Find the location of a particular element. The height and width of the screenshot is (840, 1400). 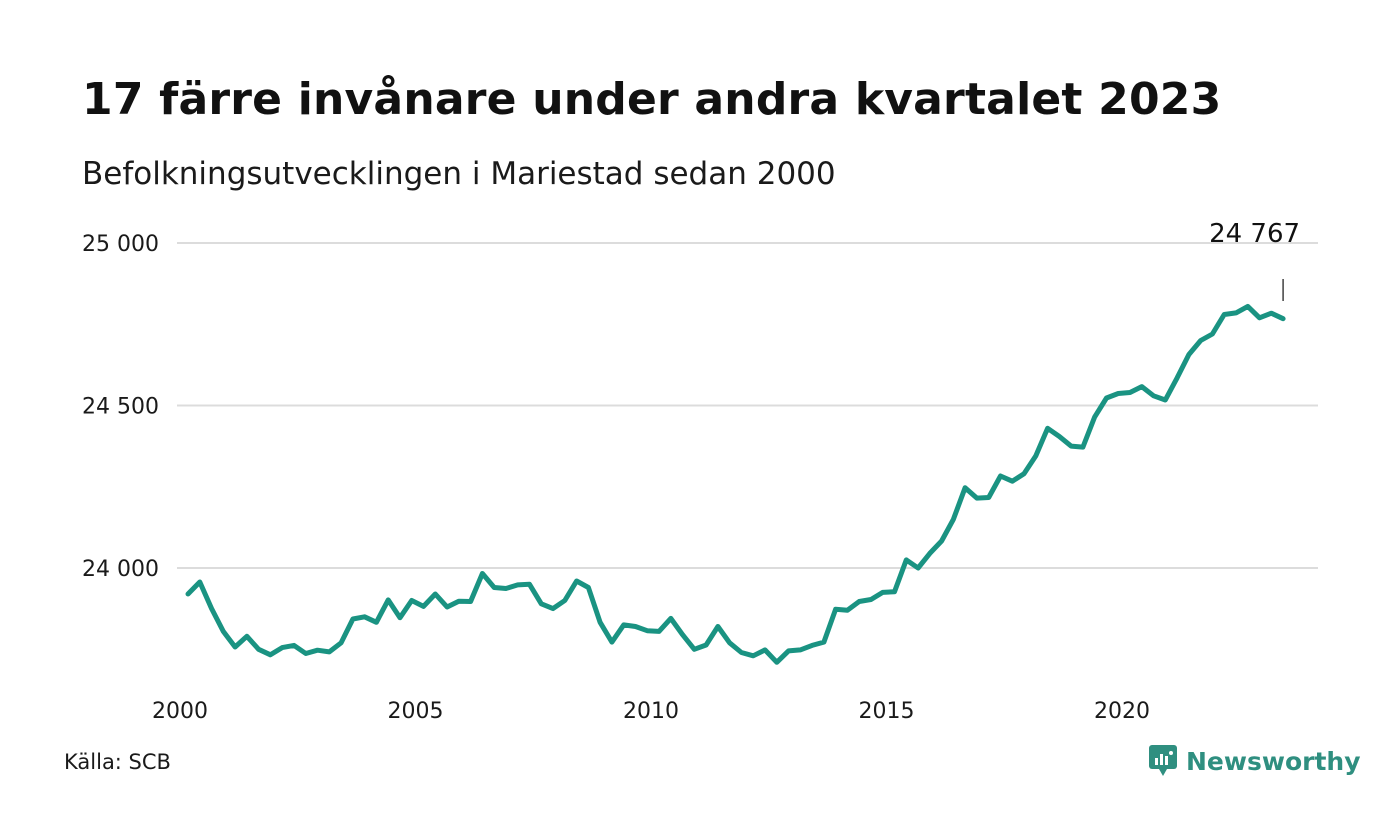

x-tick-label-2010: 2010 is located at coordinates (651, 711).